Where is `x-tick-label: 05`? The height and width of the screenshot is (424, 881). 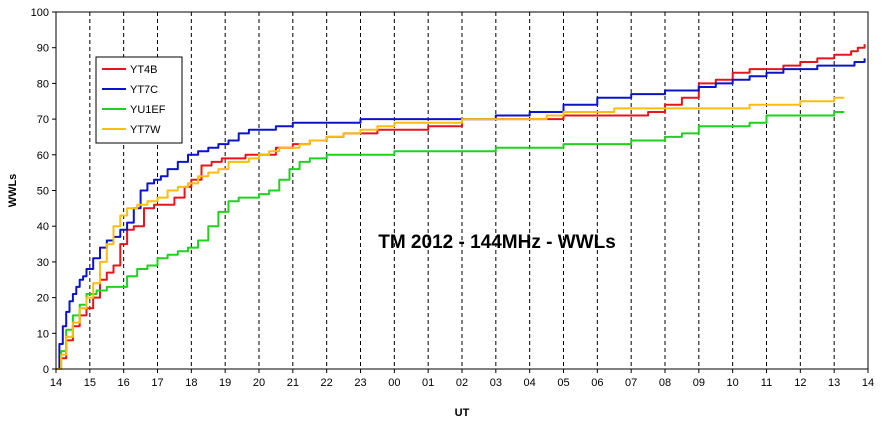
x-tick-label: 05 is located at coordinates (563, 383).